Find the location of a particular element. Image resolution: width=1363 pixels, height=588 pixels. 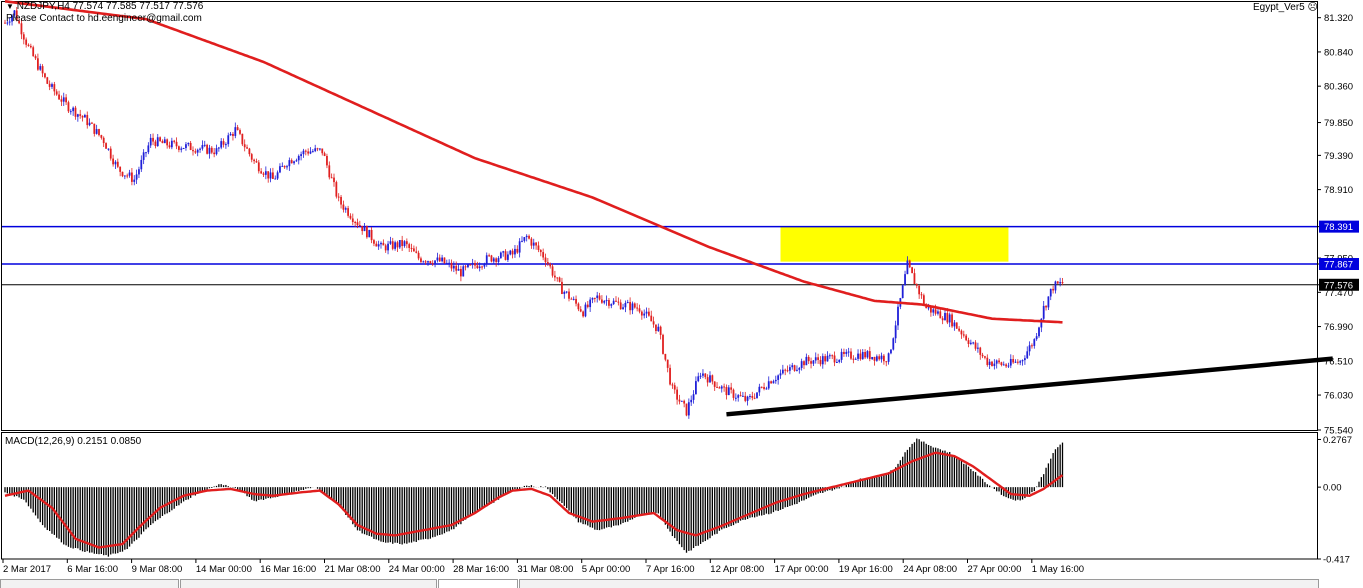

price-label-box is located at coordinates (1339, 226).